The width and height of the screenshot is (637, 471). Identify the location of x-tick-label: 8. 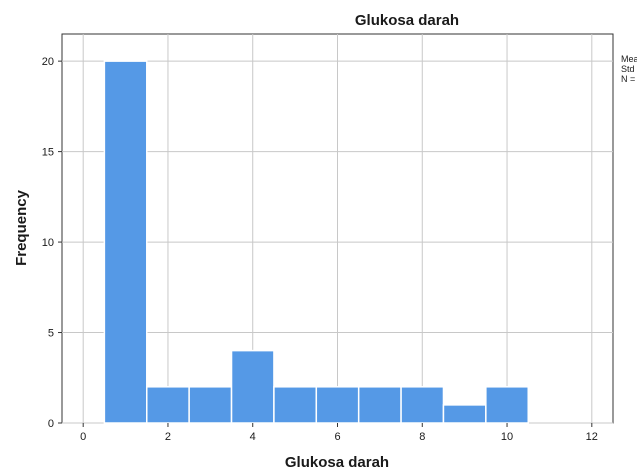
(422, 437).